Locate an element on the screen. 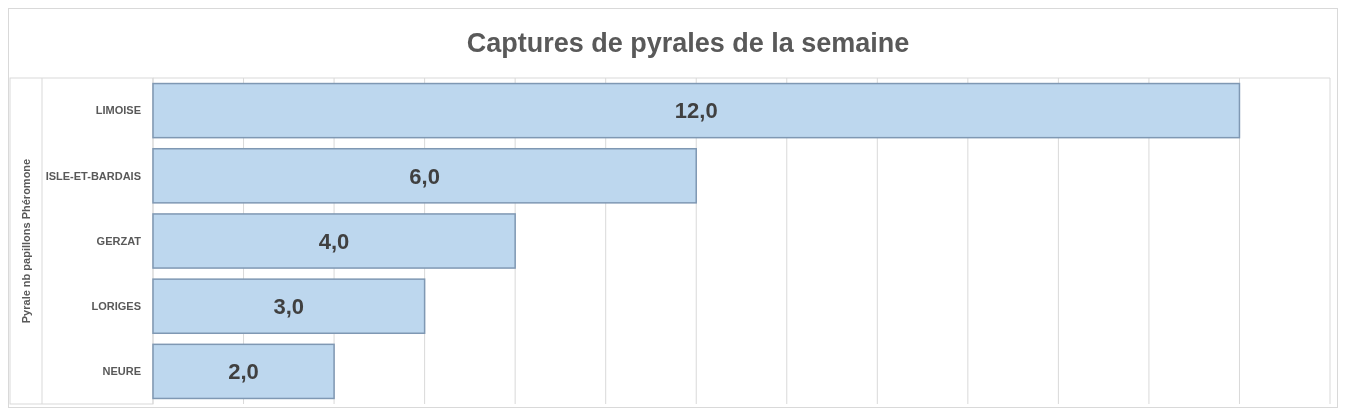 This screenshot has height=416, width=1346. data-label: 2,0 is located at coordinates (243, 372).